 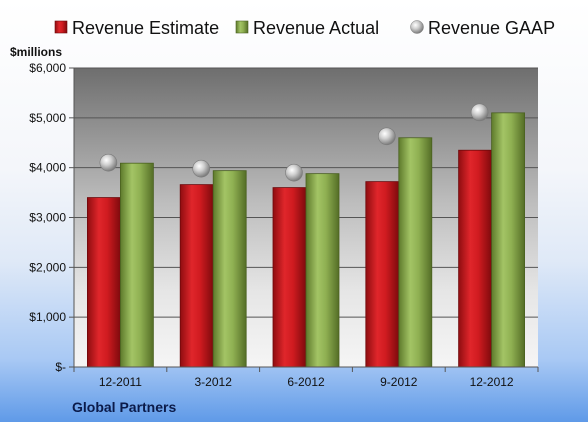 What do you see at coordinates (47, 68) in the screenshot?
I see `y-tick-label: $6,000` at bounding box center [47, 68].